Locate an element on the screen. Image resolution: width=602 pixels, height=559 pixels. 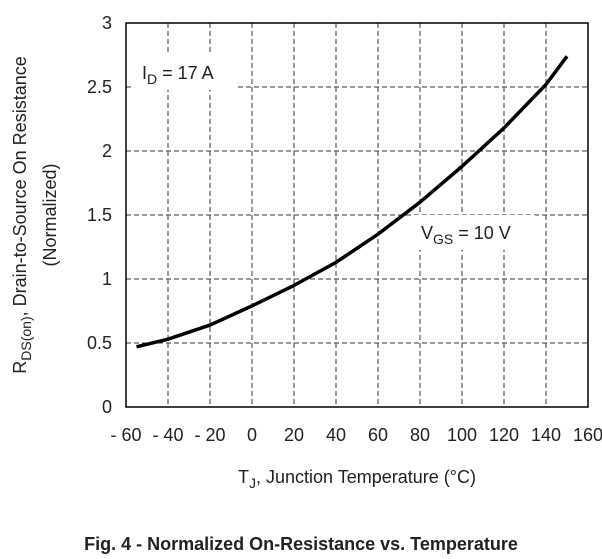
x-tick-label: 40 is located at coordinates (336, 435).